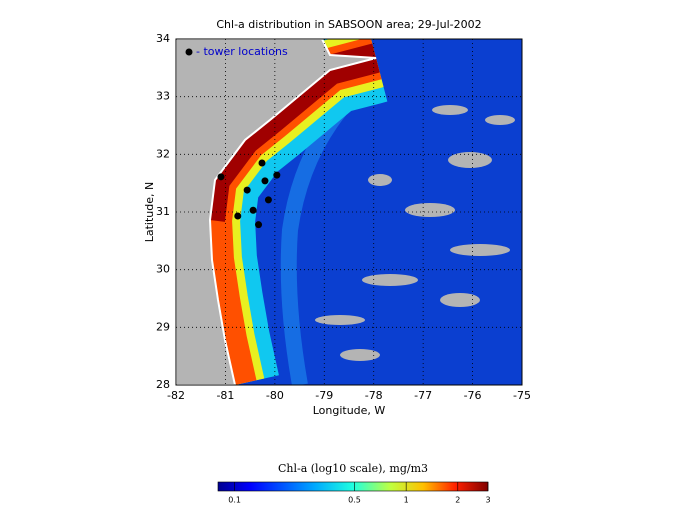 Image resolution: width=677 pixels, height=522 pixels. I want to click on y-tick-label: 28, so click(163, 384).